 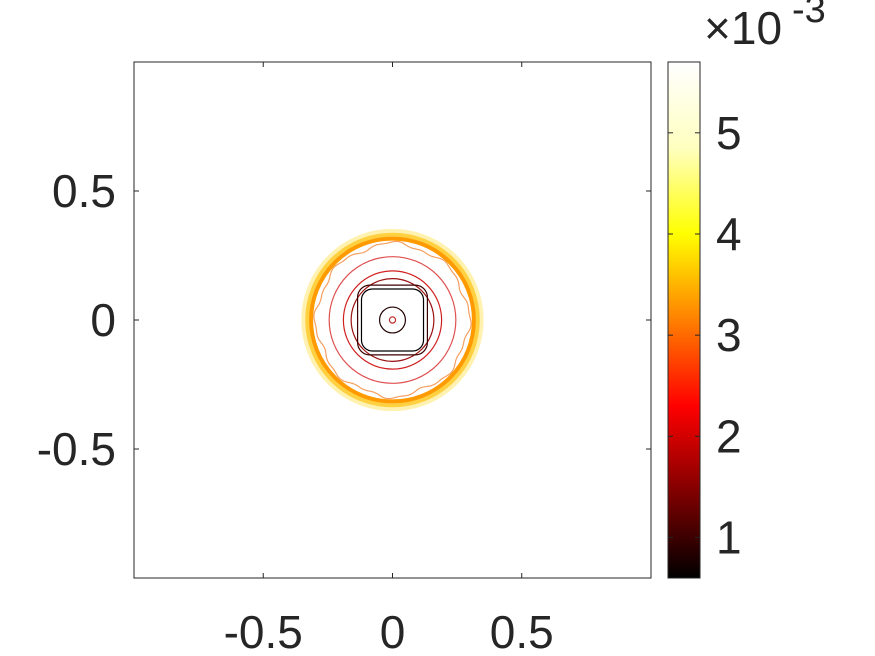 I want to click on colorbar-exponent: ×10 -3, so click(x=765, y=27).